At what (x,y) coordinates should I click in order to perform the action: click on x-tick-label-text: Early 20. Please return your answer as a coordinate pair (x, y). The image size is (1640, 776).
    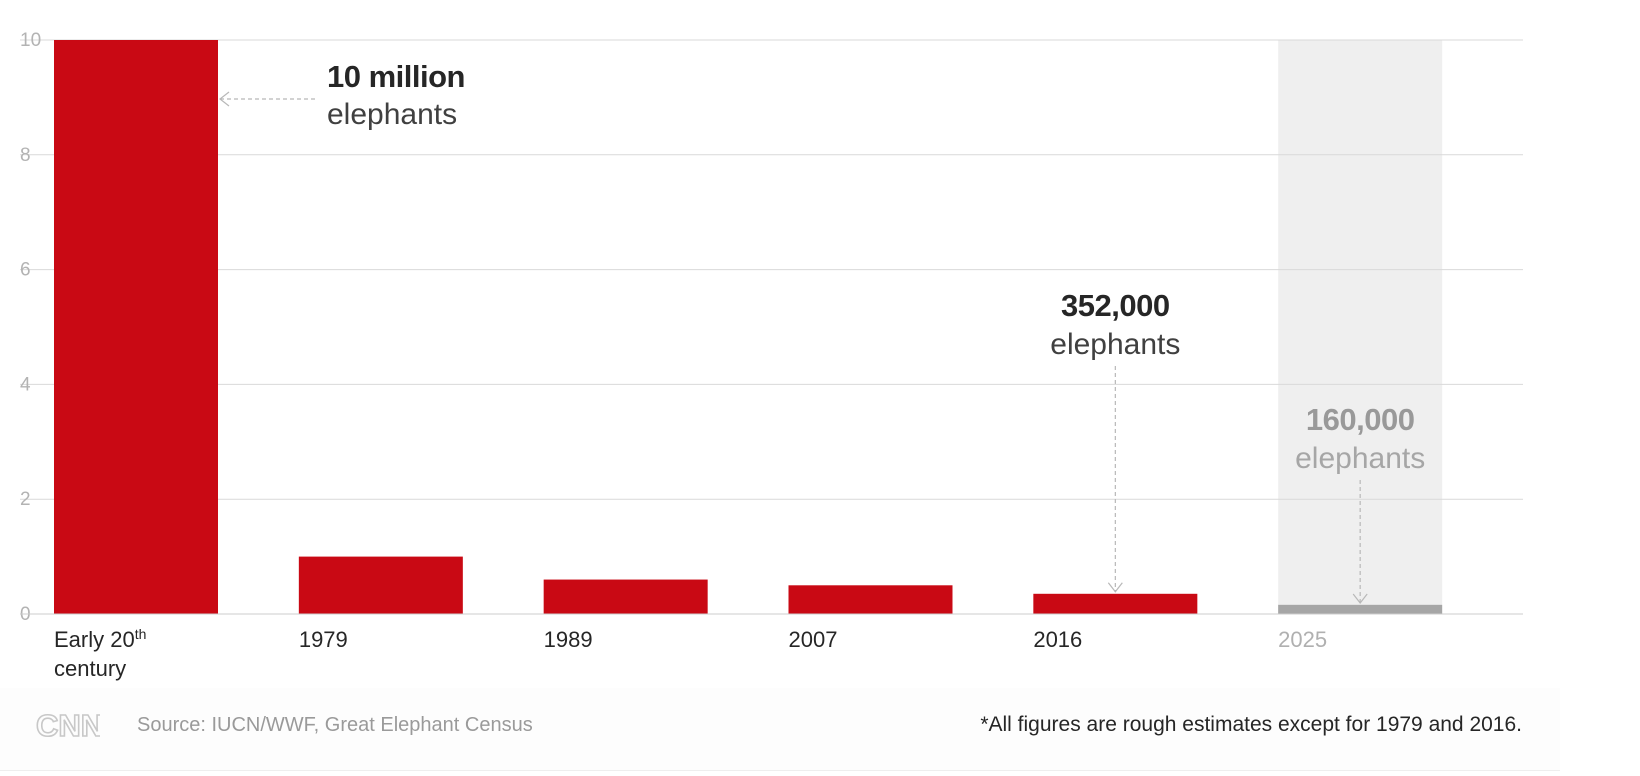
    Looking at the image, I should click on (94, 639).